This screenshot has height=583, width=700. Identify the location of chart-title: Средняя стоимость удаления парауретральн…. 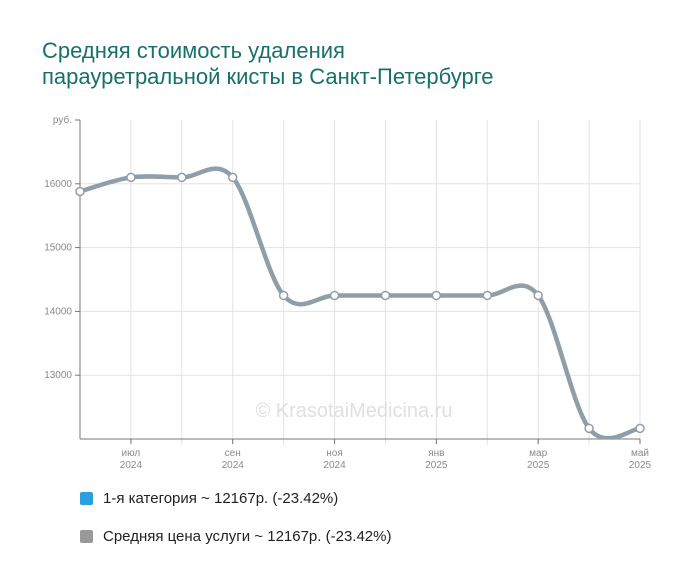
(268, 64).